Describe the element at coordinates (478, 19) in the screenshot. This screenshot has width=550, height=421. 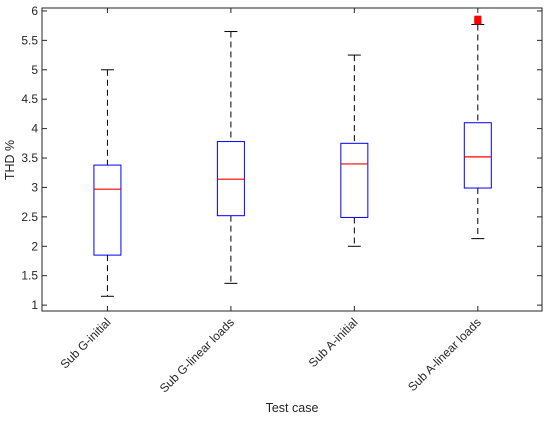
I see `outlier-marker` at that location.